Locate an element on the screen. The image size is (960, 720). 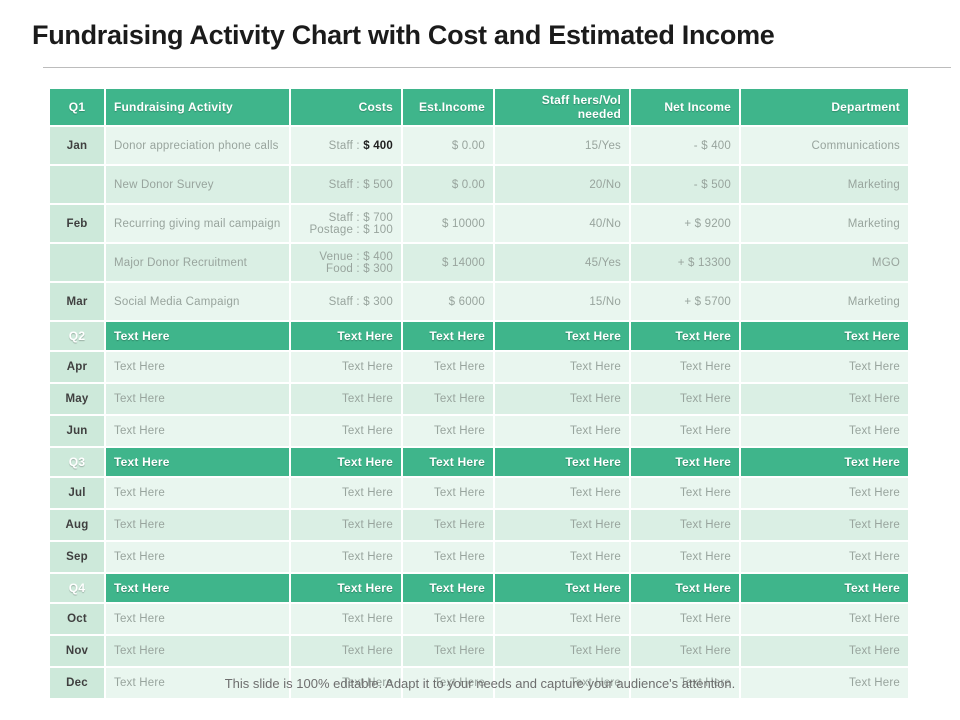
header-cell: Fundraising Activity is located at coordinates (197, 107).